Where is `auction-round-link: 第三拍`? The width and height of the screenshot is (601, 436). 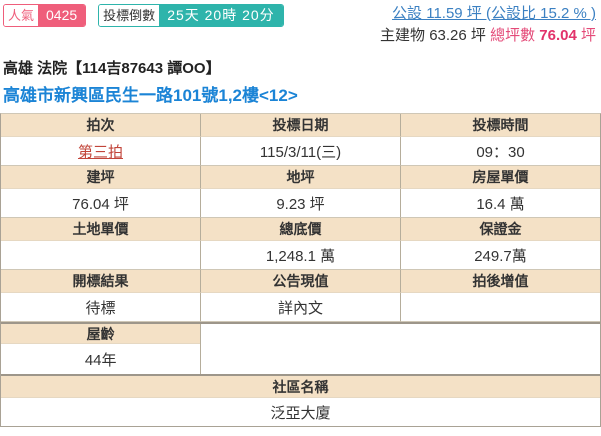
auction-round-link: 第三拍 is located at coordinates (100, 152).